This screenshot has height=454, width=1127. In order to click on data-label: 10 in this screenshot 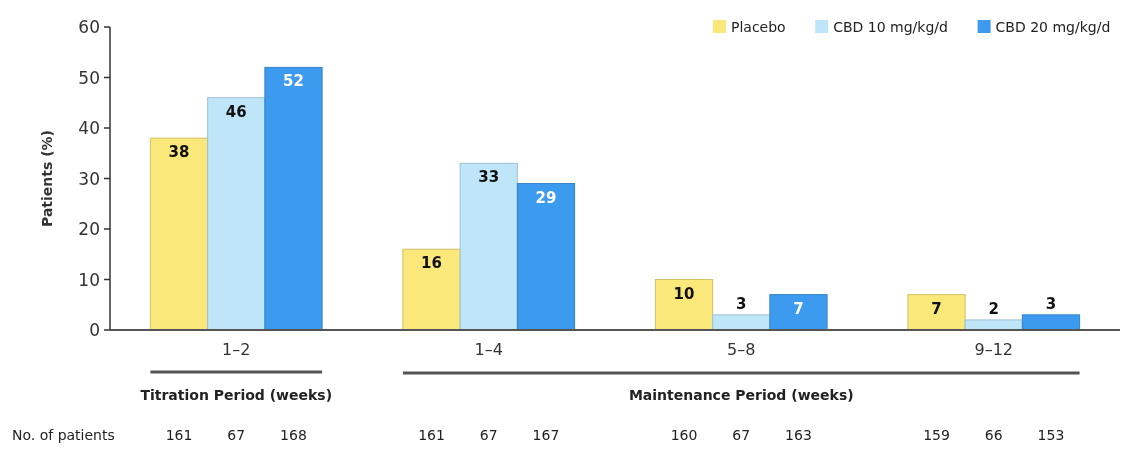, I will do `click(684, 293)`.